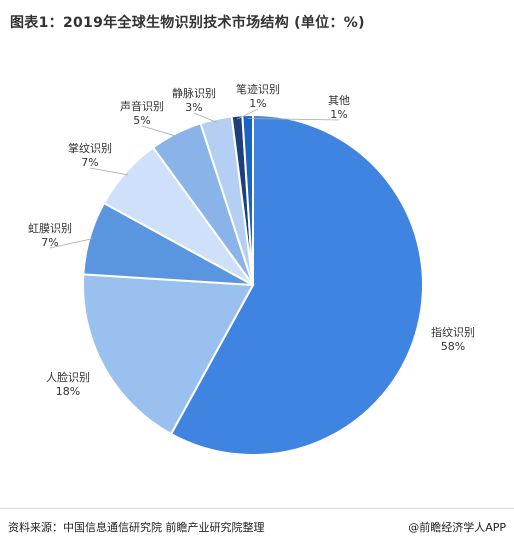 The height and width of the screenshot is (543, 514). What do you see at coordinates (457, 527) in the screenshot?
I see `brand-credit: @前瞻经济学人APP` at bounding box center [457, 527].